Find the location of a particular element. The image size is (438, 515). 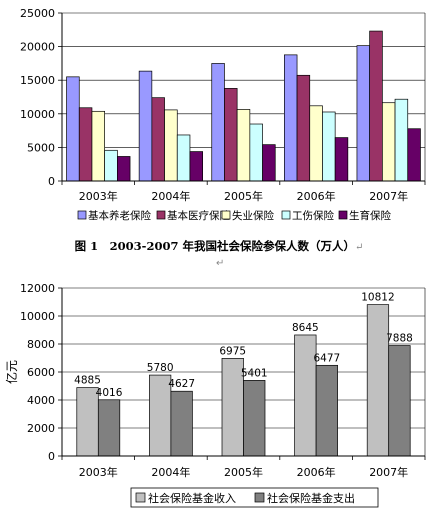

legend-label-4: 生育保险 is located at coordinates (370, 215).